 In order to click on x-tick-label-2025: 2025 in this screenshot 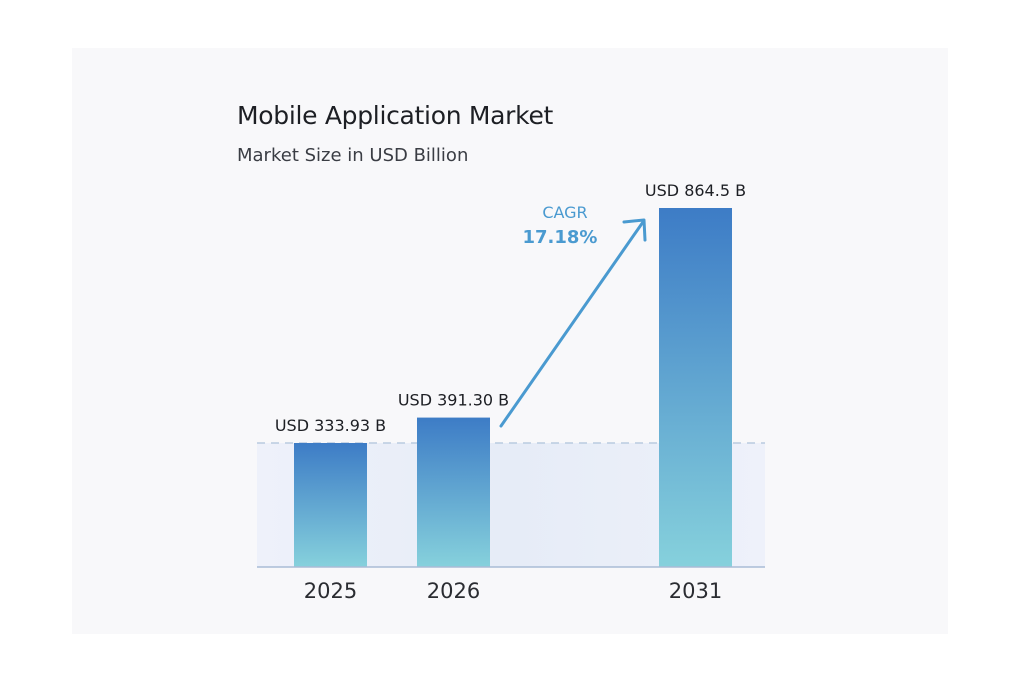, I will do `click(330, 591)`.